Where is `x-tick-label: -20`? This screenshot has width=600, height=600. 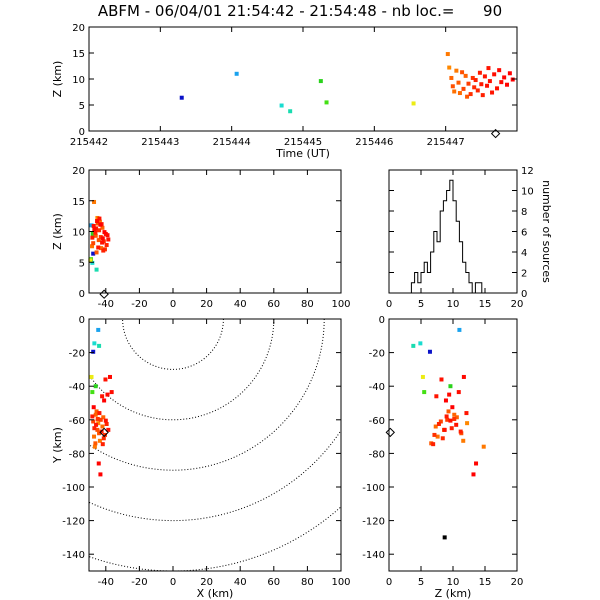
x-tick-label: -20 is located at coordinates (139, 582).